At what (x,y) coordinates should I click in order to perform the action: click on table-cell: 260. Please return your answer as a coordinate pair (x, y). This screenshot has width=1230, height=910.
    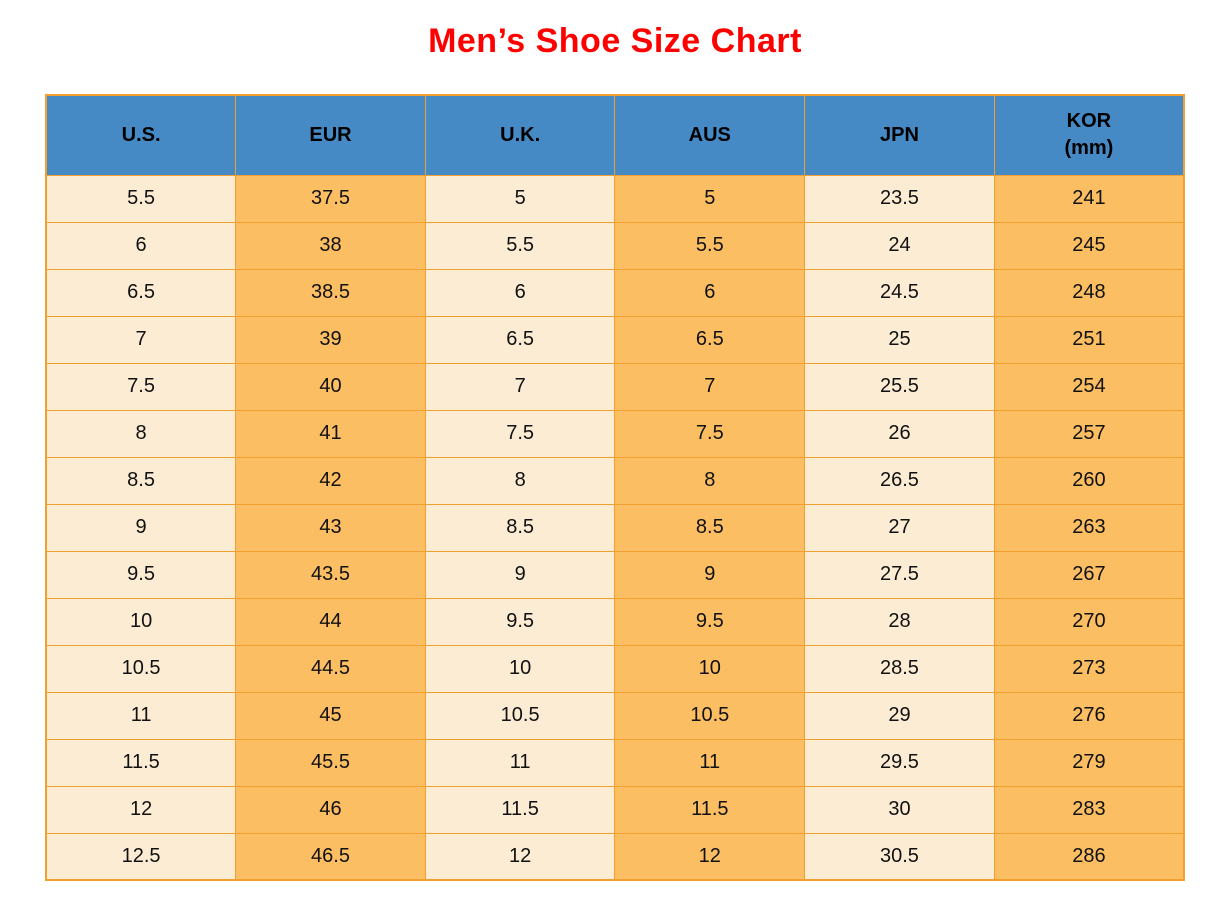
    Looking at the image, I should click on (1089, 480).